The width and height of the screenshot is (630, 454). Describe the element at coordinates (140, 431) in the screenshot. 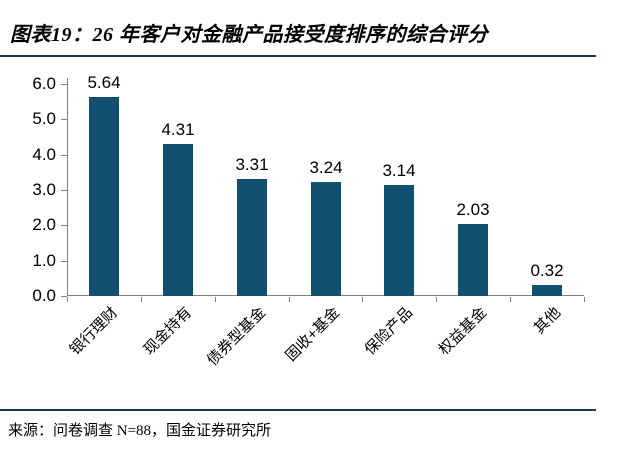

I see `source-note: 来源：问卷调查 N=88，国金证券研究所` at that location.